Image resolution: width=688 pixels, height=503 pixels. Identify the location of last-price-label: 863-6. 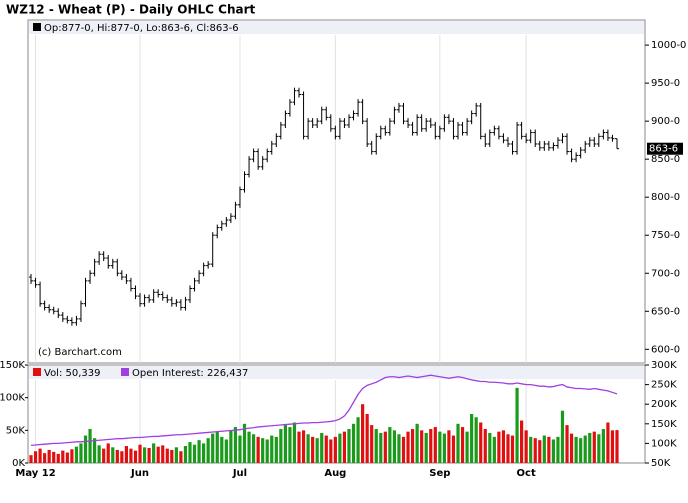
(663, 149).